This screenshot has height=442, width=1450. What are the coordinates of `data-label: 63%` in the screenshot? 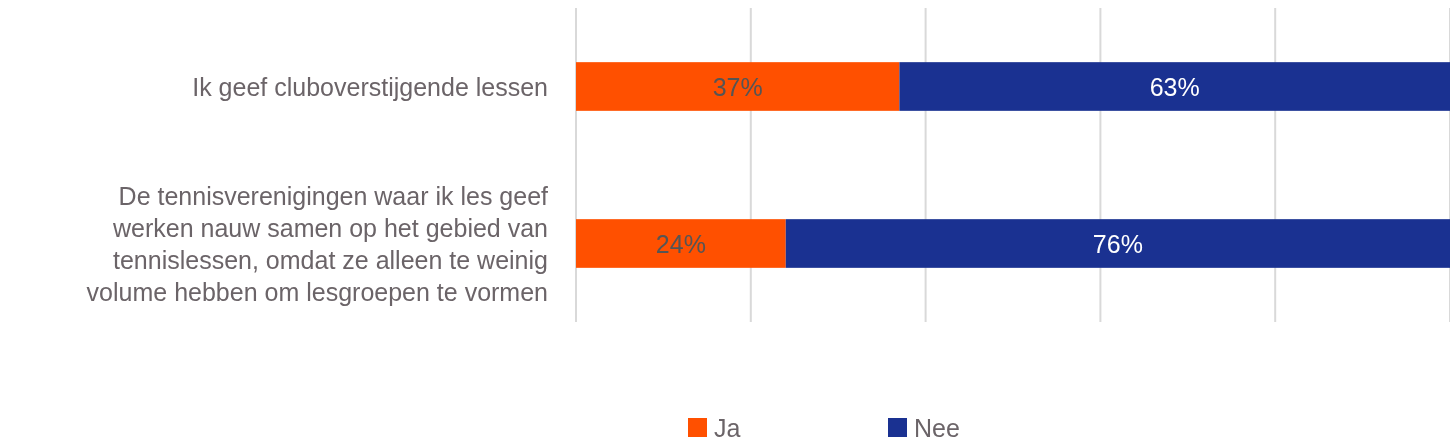 It's located at (1174, 86).